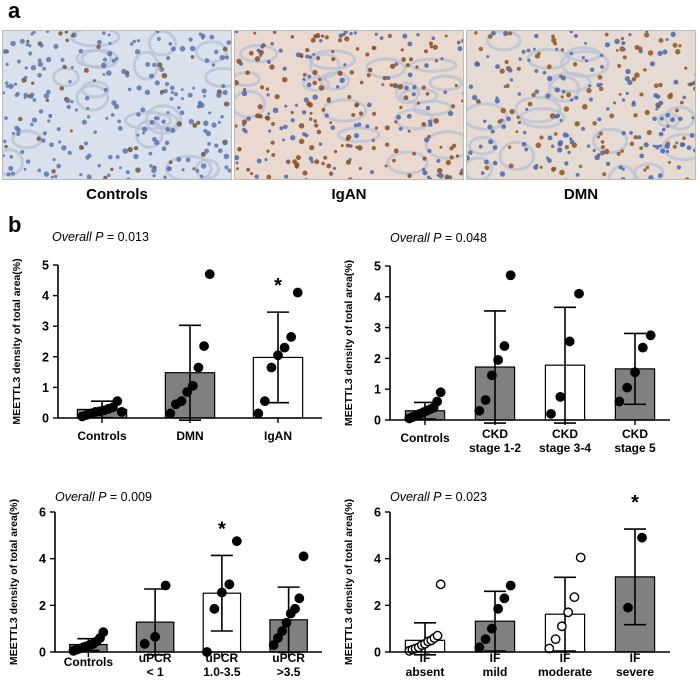  What do you see at coordinates (349, 194) in the screenshot?
I see `micrograph-label-igan: IgAN` at bounding box center [349, 194].